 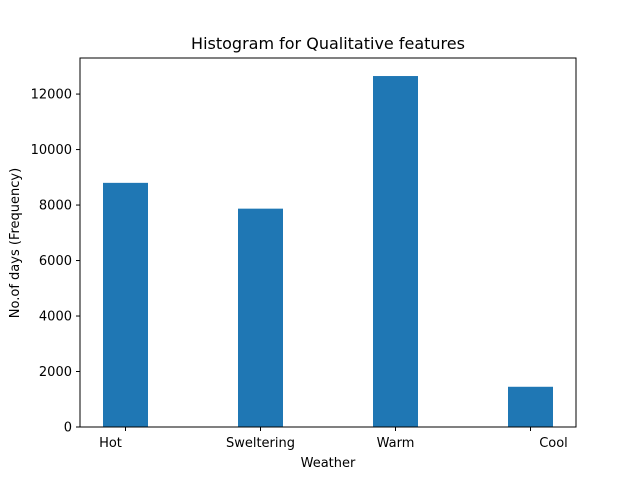 I want to click on x-axis: Hot Sweltering Warm Cool, so click(x=333, y=439).